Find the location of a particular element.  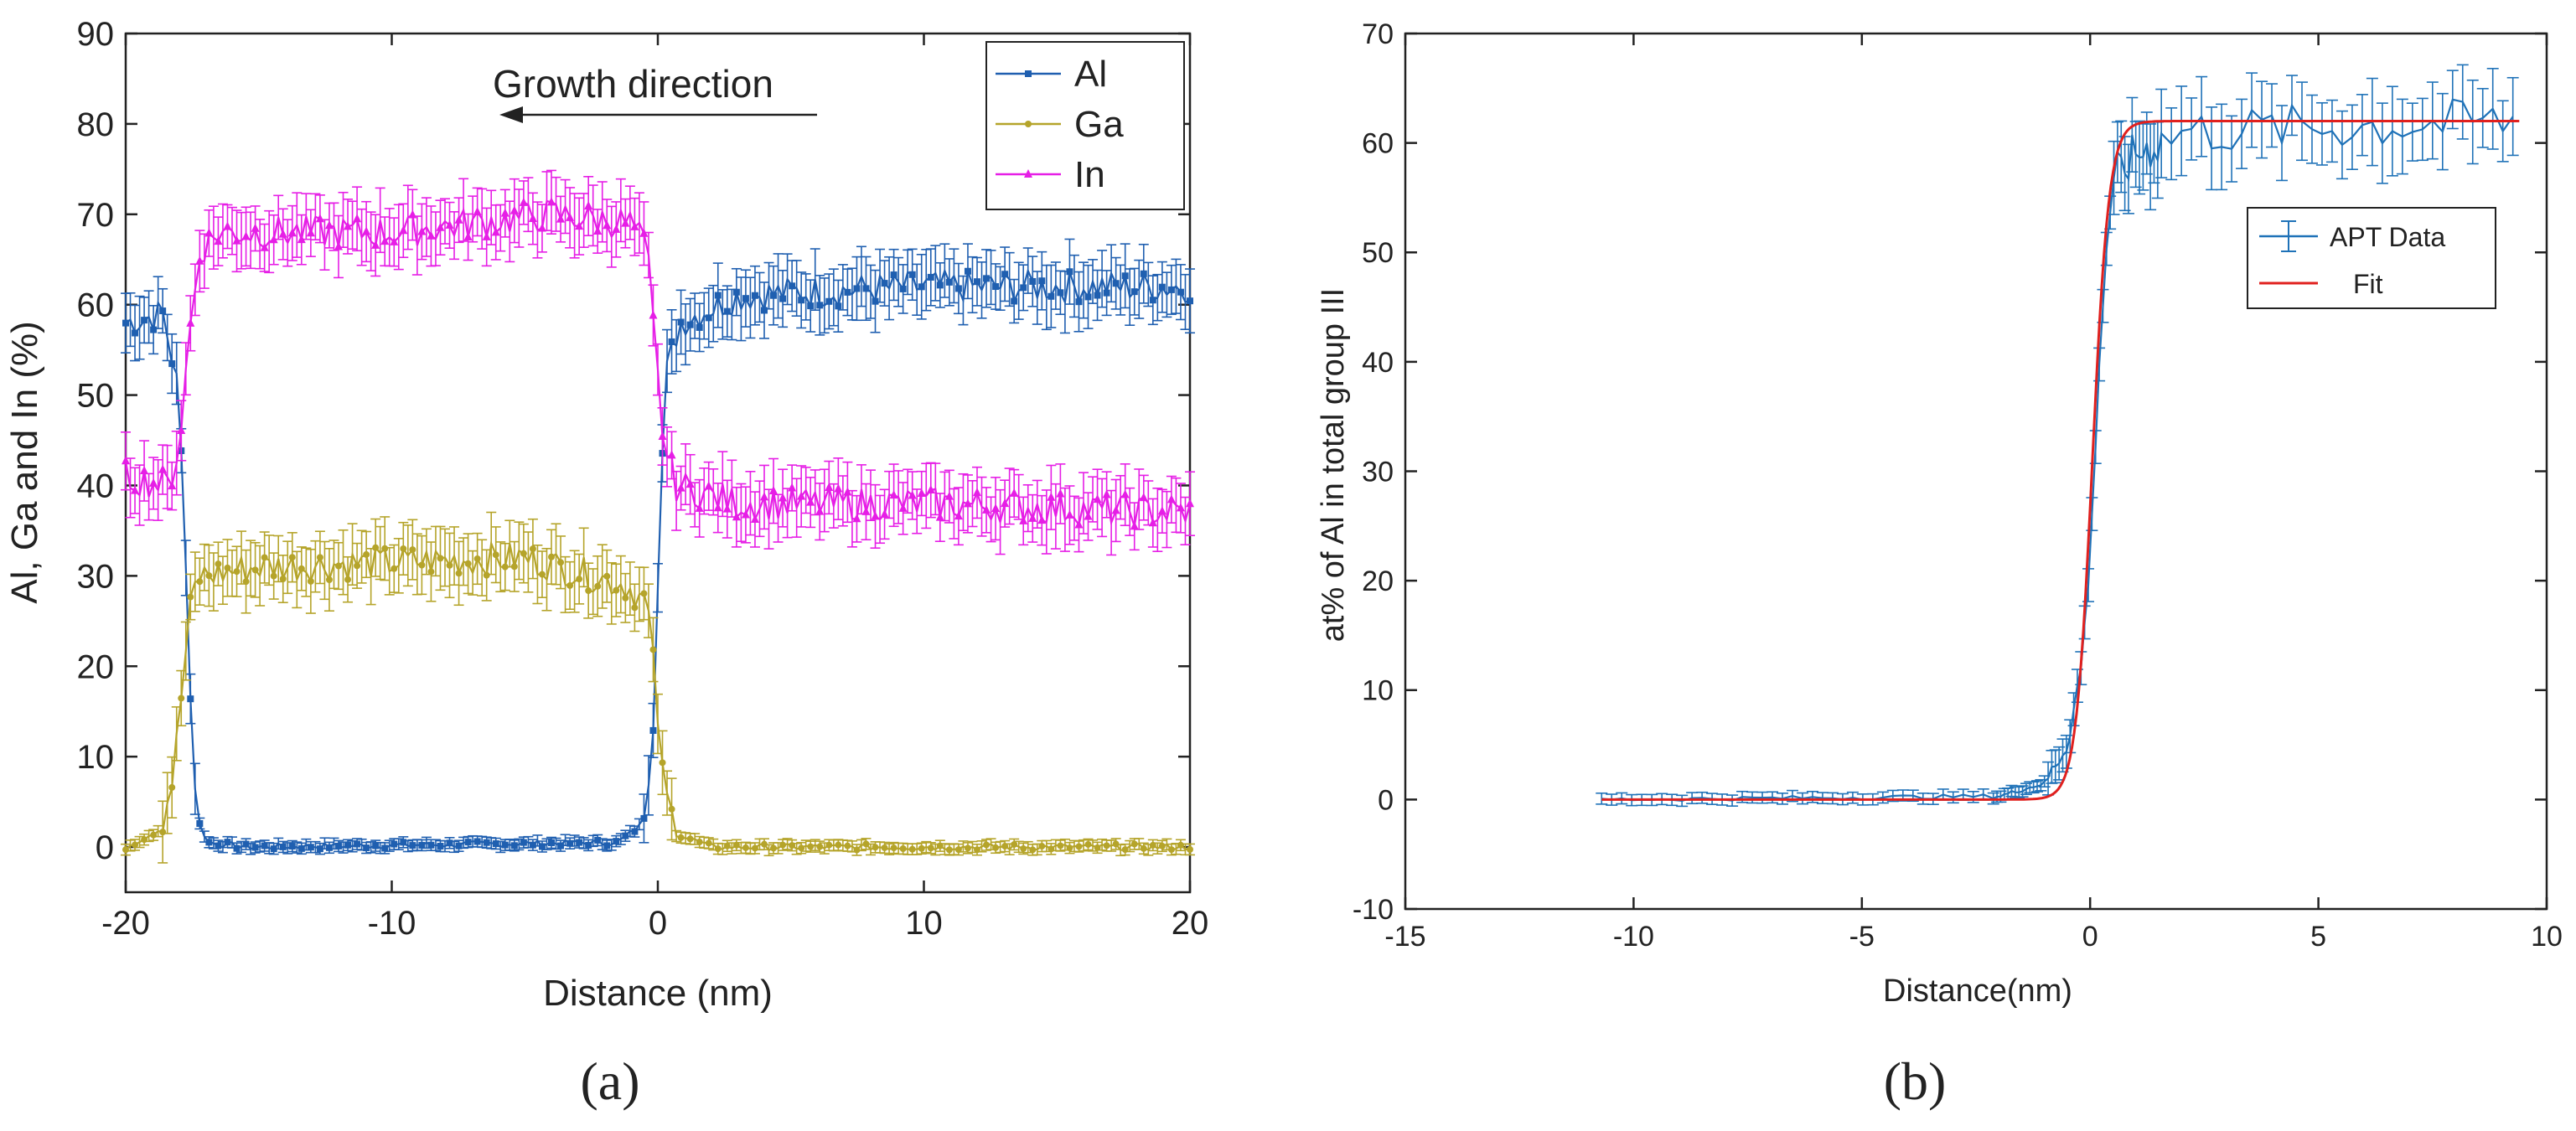

chart-b-legend: APT Data Fit is located at coordinates (2371, 258).